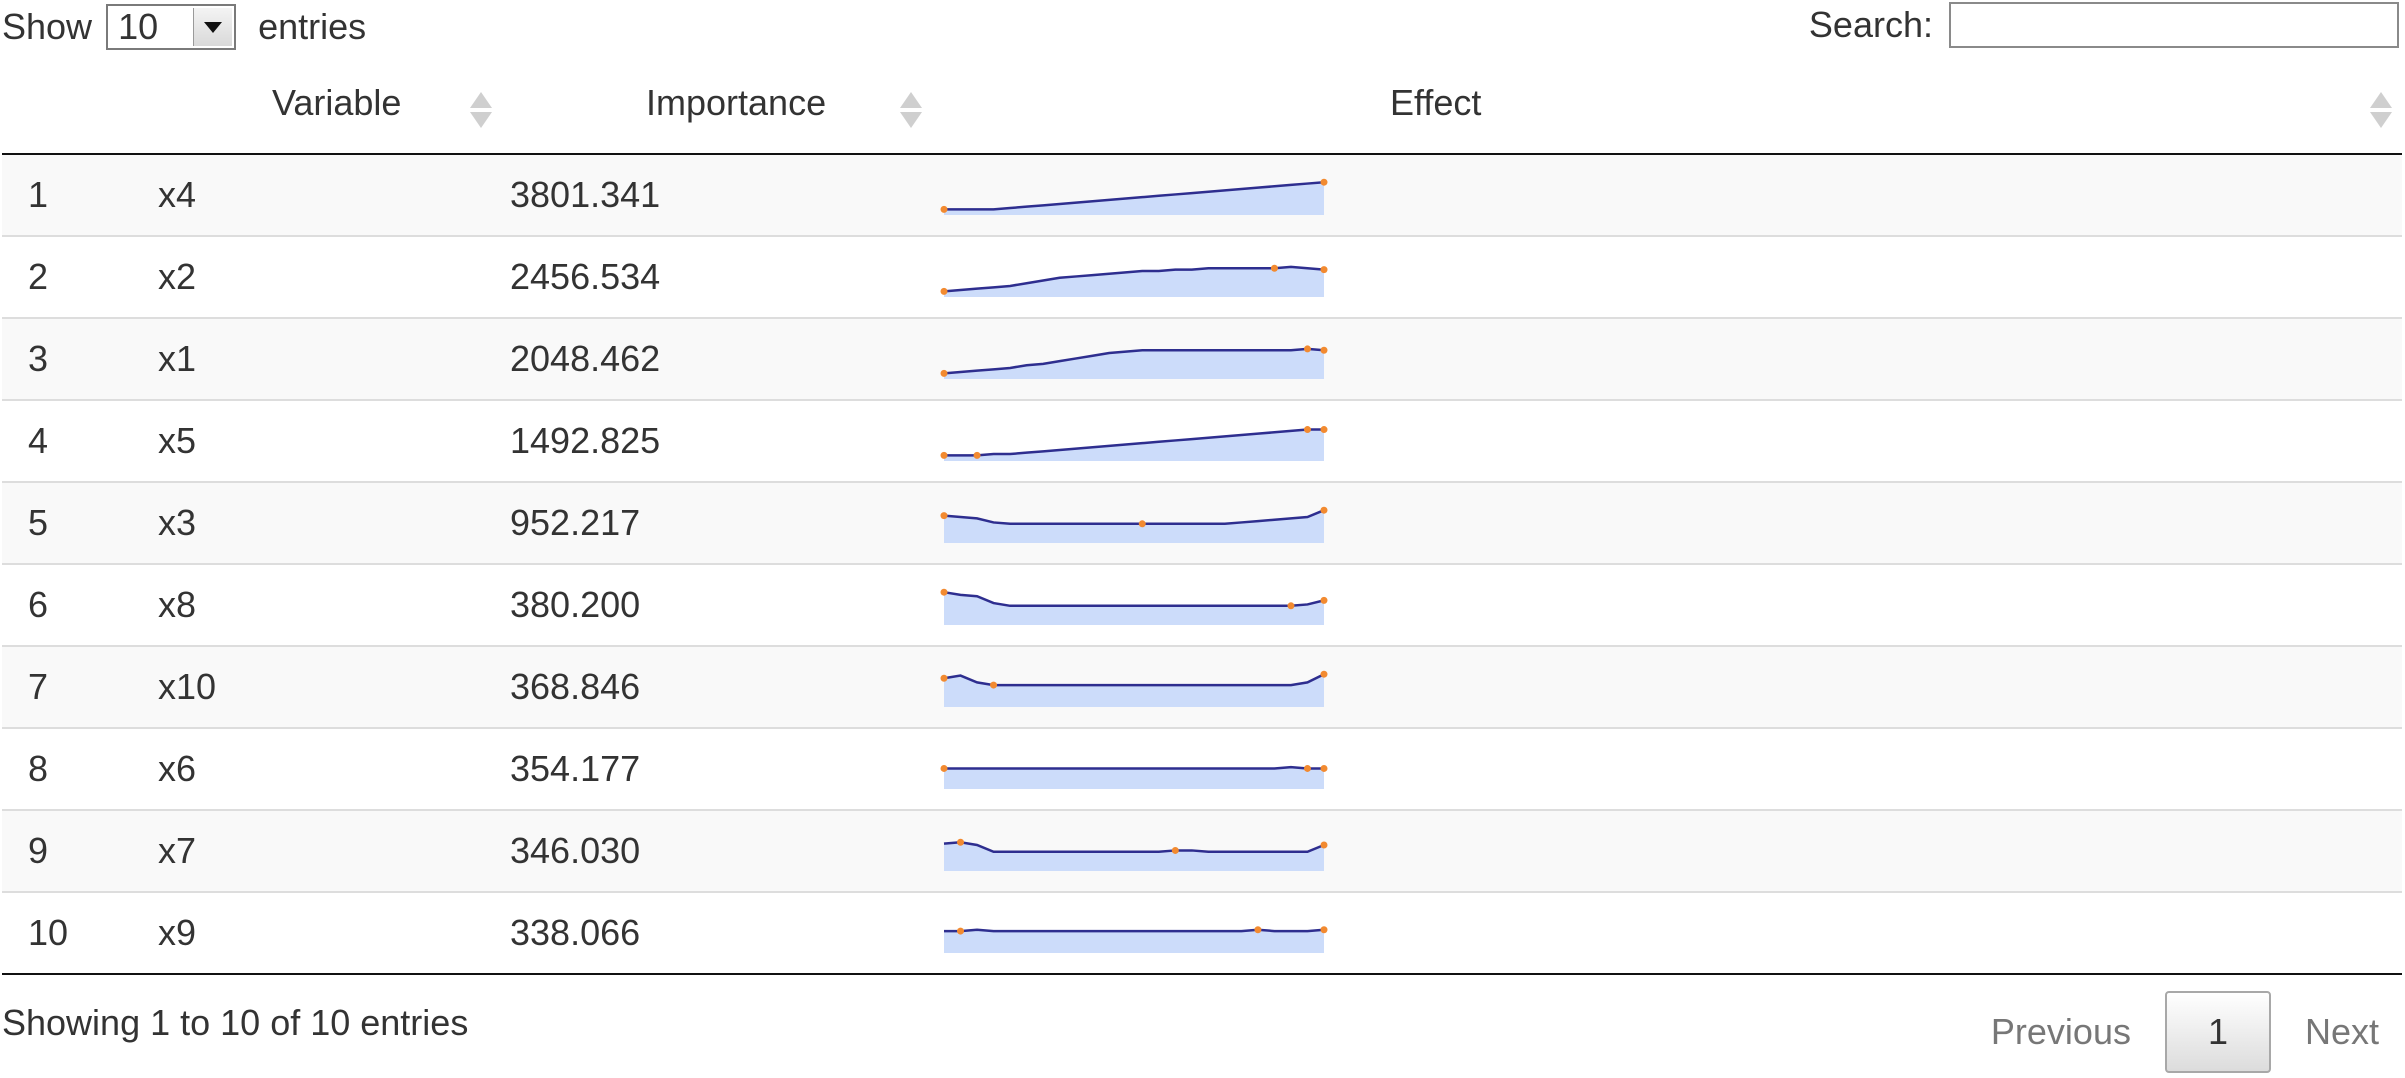 The width and height of the screenshot is (2405, 1078). I want to click on row-variable: x7, so click(334, 850).